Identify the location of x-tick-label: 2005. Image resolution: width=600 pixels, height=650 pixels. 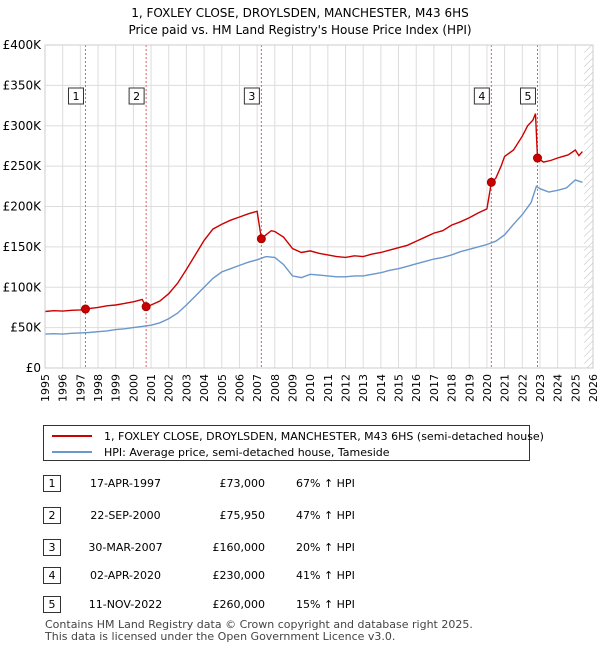
(222, 388).